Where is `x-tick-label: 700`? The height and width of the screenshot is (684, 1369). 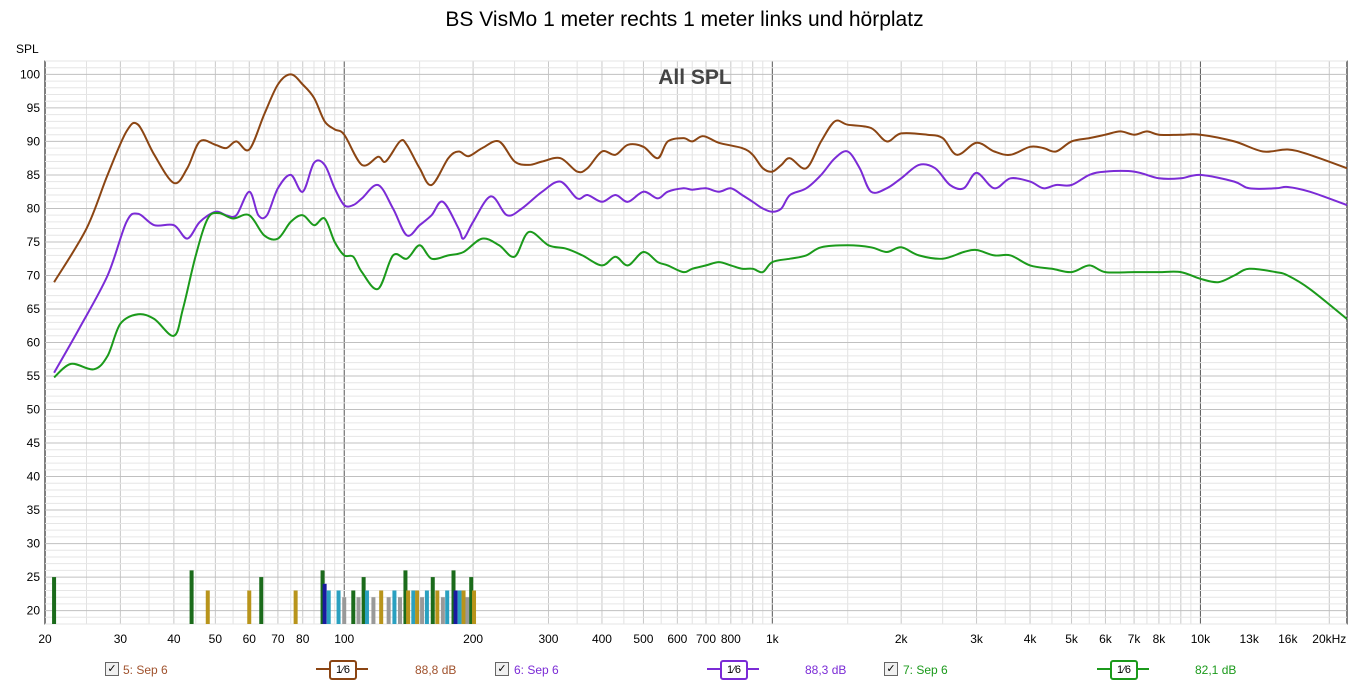
x-tick-label: 700 is located at coordinates (706, 639).